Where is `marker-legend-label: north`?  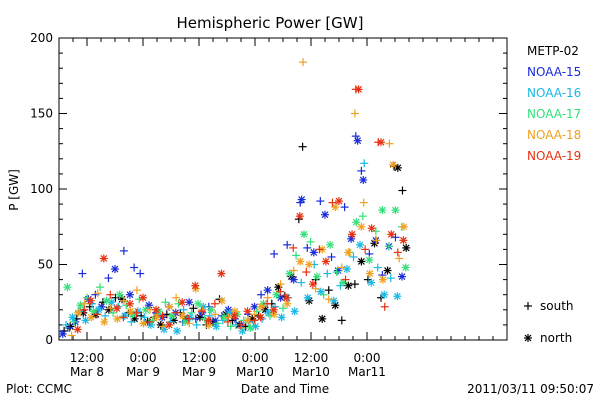
marker-legend-label: north is located at coordinates (556, 338).